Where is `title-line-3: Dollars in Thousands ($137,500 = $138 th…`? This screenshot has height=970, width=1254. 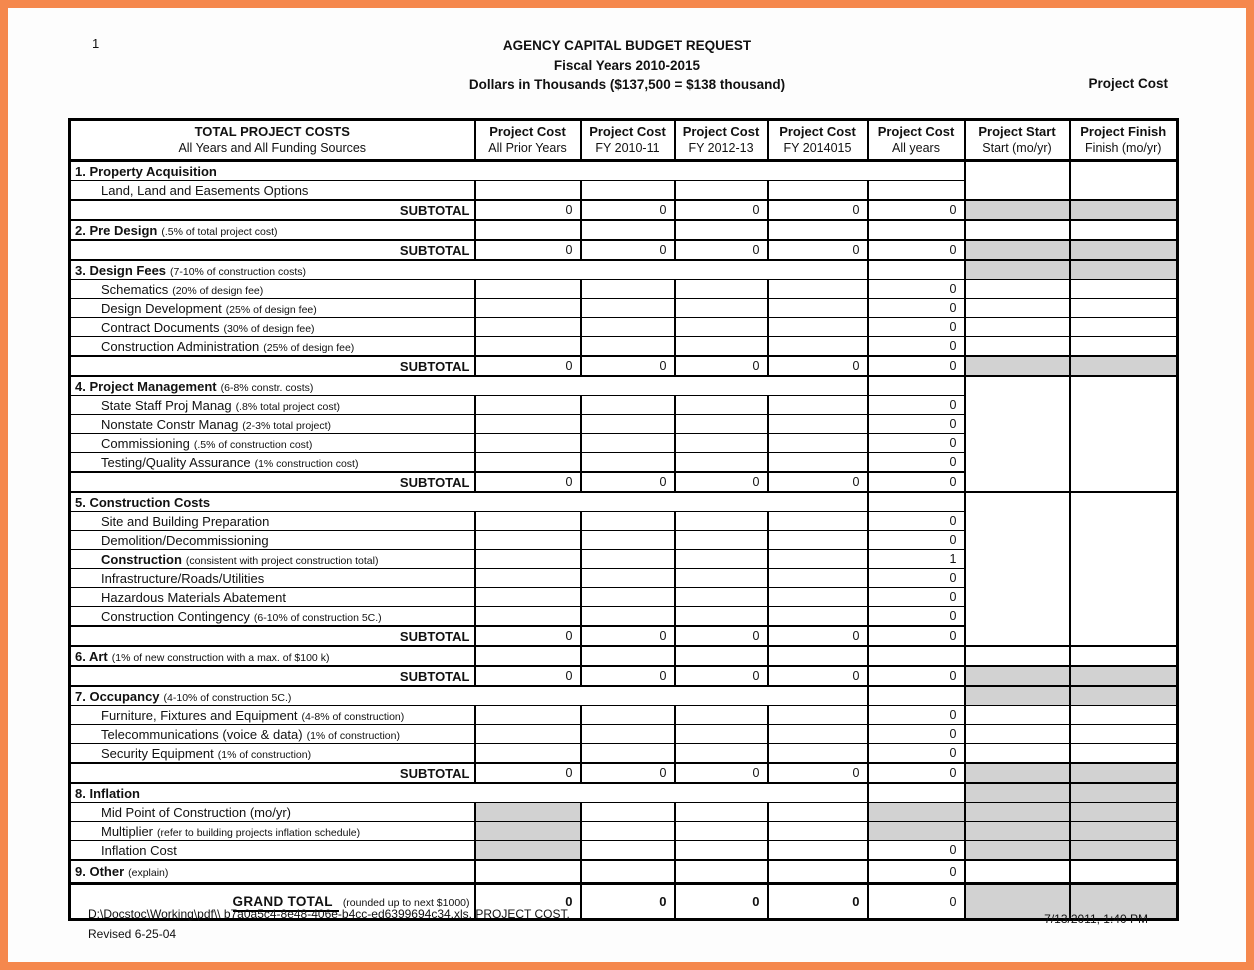 title-line-3: Dollars in Thousands ($137,500 = $138 th… is located at coordinates (627, 84).